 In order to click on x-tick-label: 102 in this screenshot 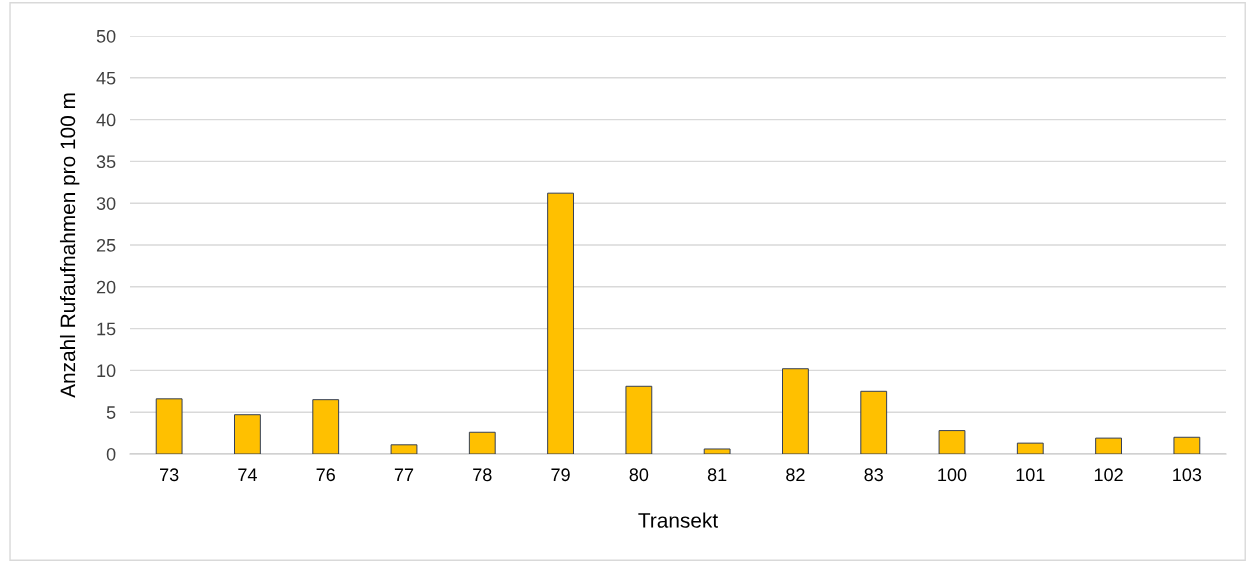, I will do `click(1108, 475)`.